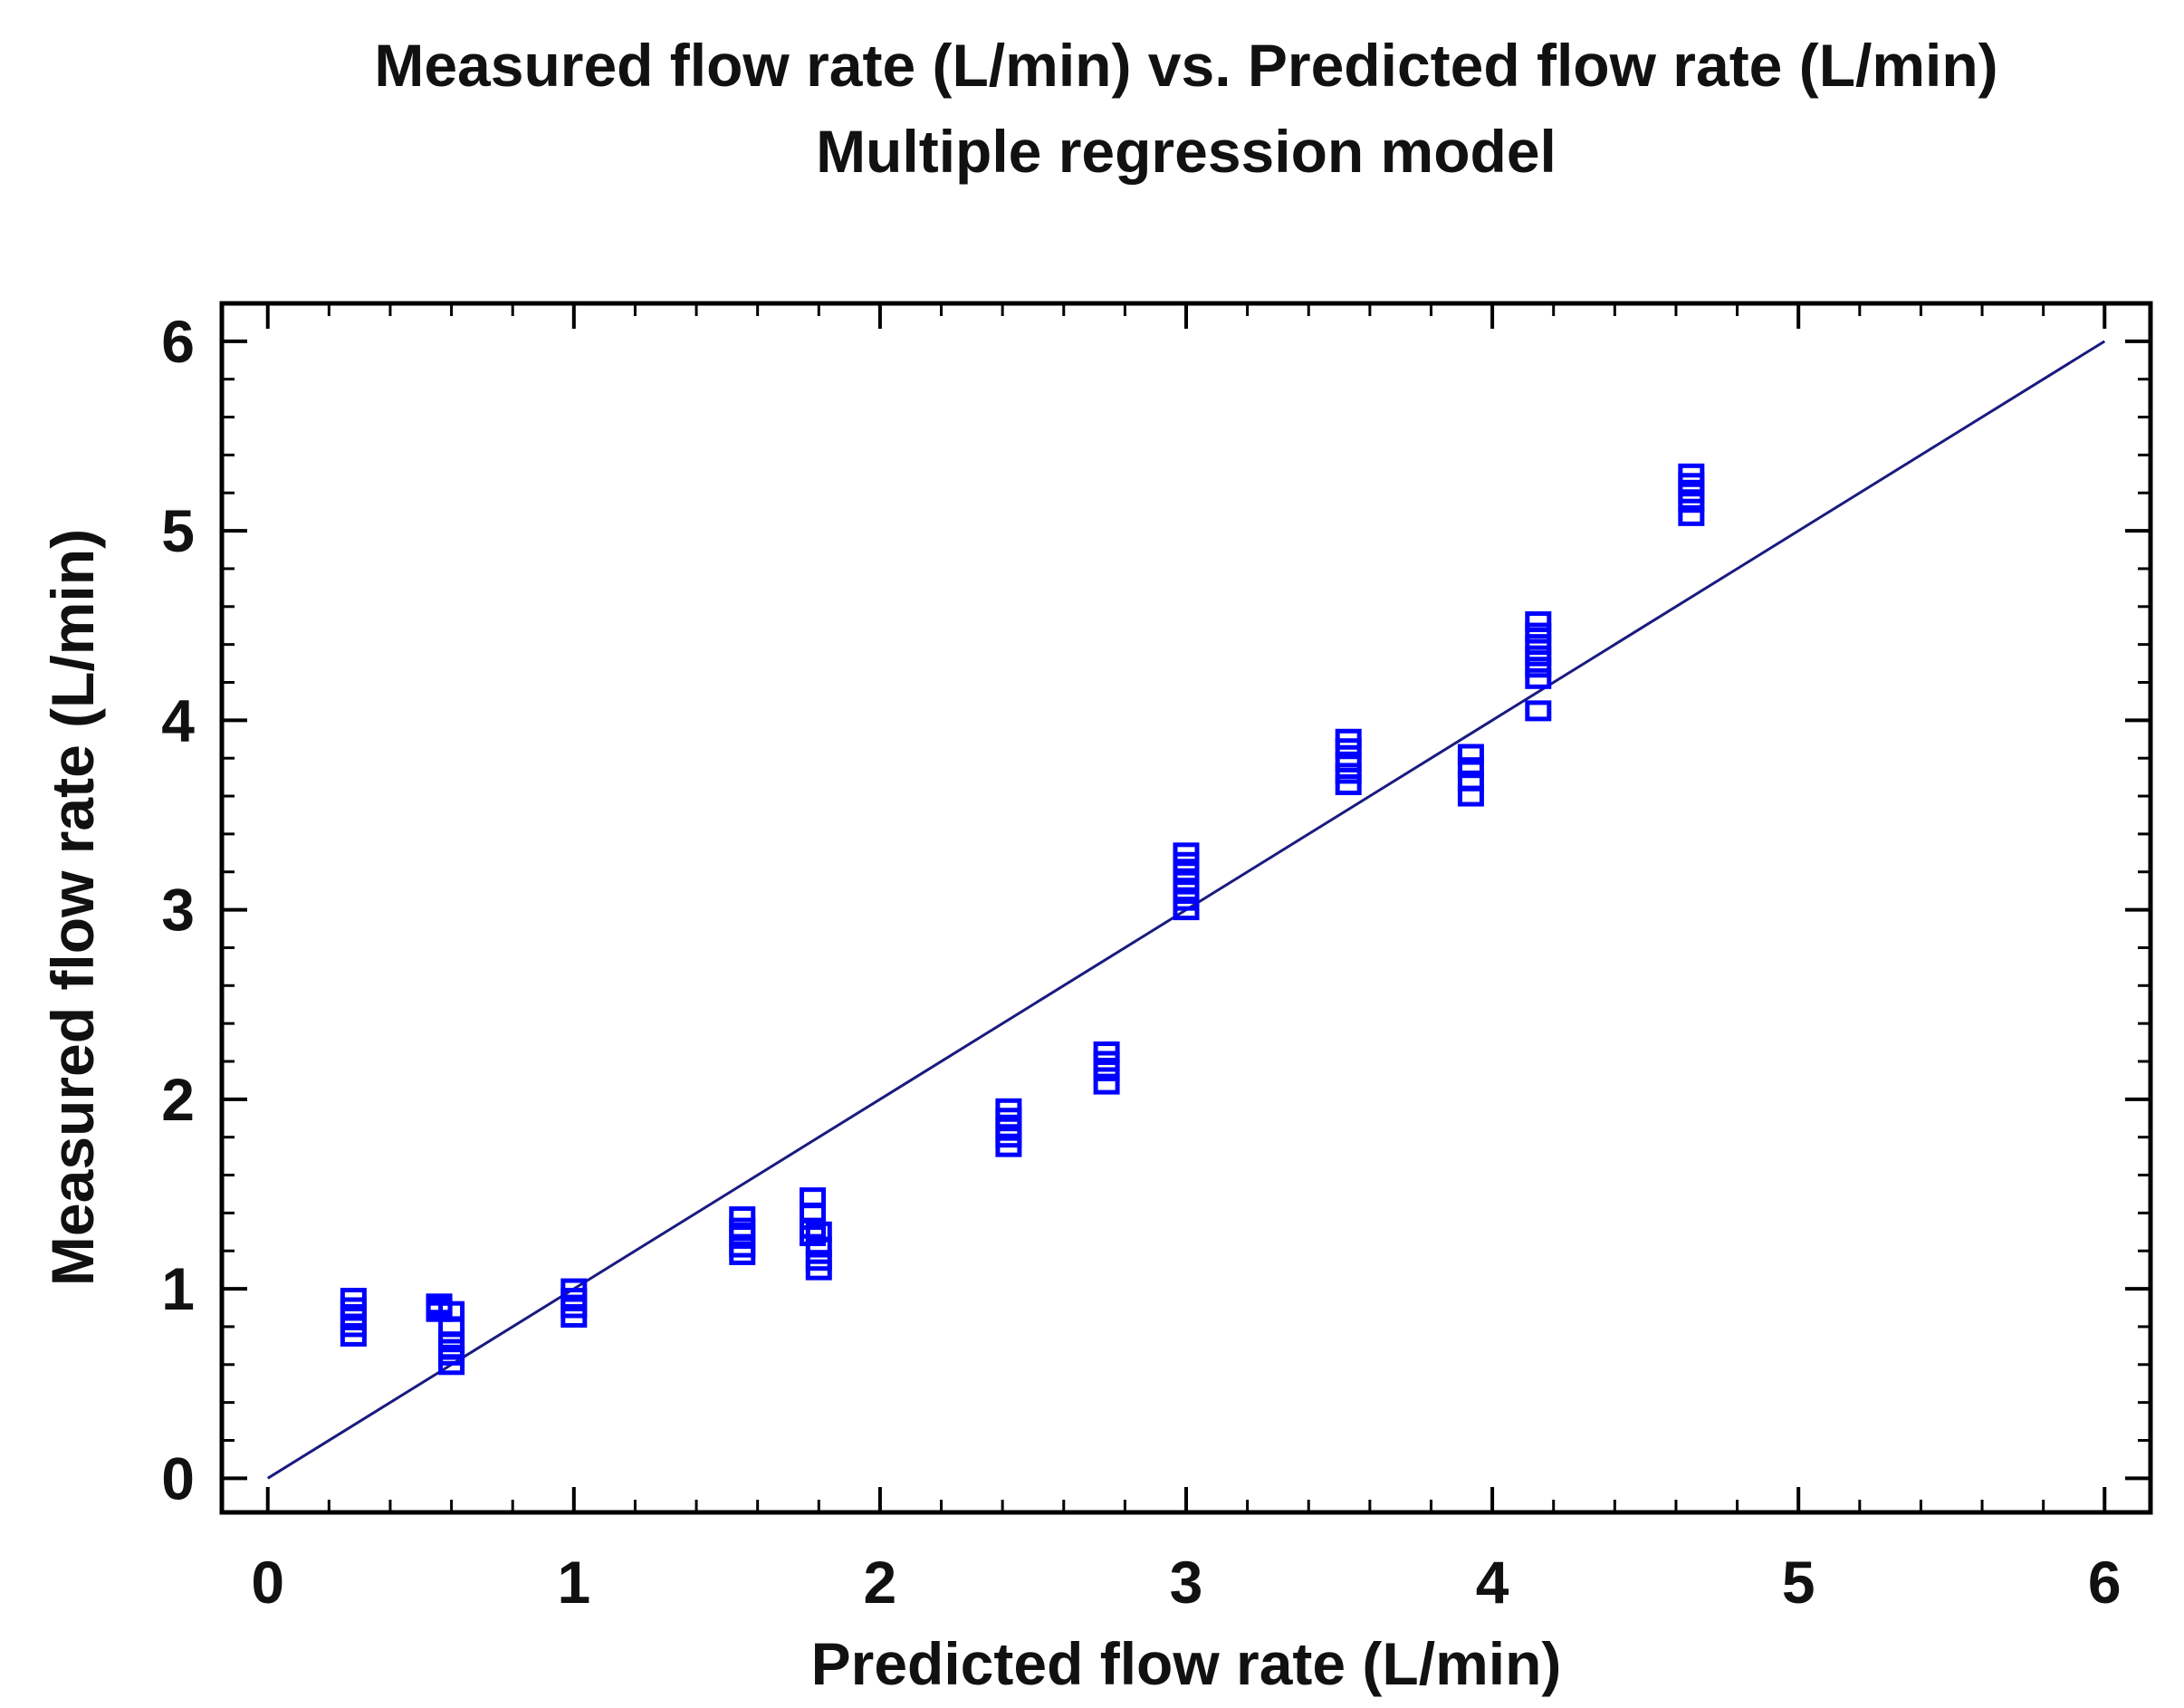 The width and height of the screenshot is (2184, 1708). Describe the element at coordinates (1798, 1582) in the screenshot. I see `x-tick-label: 5` at that location.